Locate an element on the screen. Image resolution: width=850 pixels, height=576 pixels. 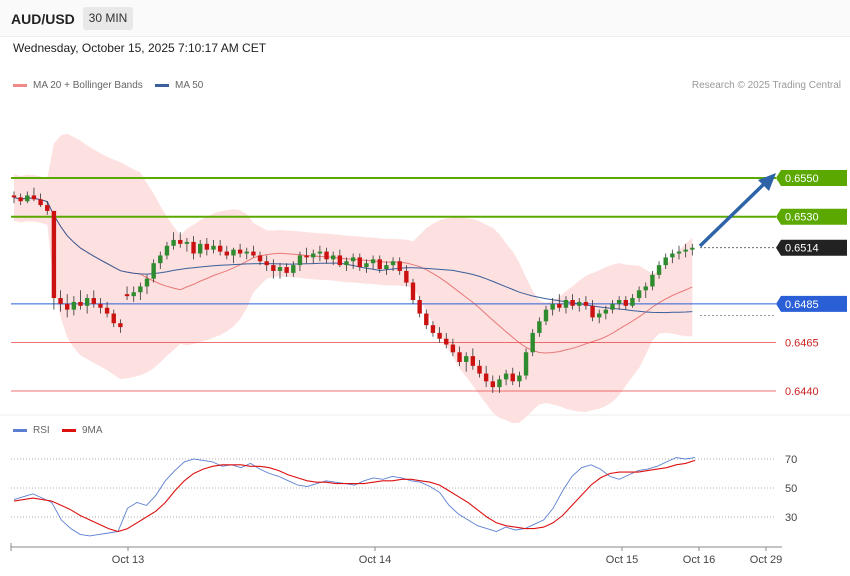
research-credit: Research © 2025 Trading Central is located at coordinates (766, 85).